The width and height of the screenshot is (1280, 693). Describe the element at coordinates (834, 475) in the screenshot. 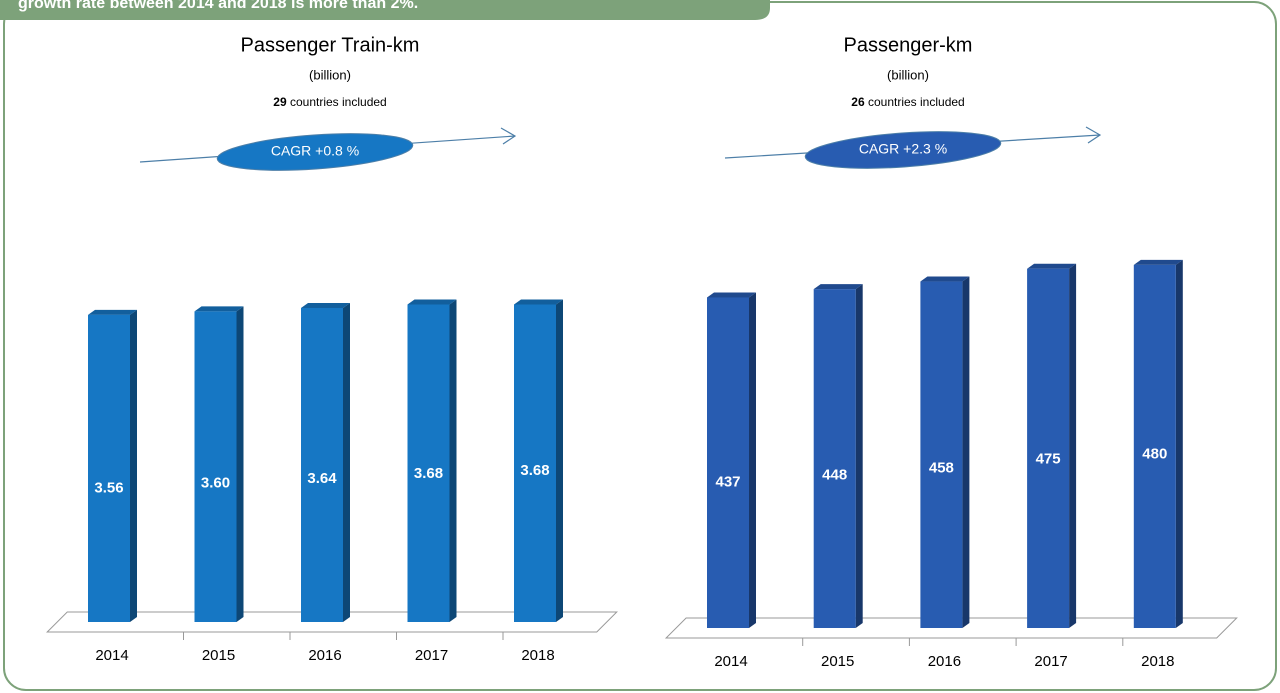

I see `value-label: 448` at that location.